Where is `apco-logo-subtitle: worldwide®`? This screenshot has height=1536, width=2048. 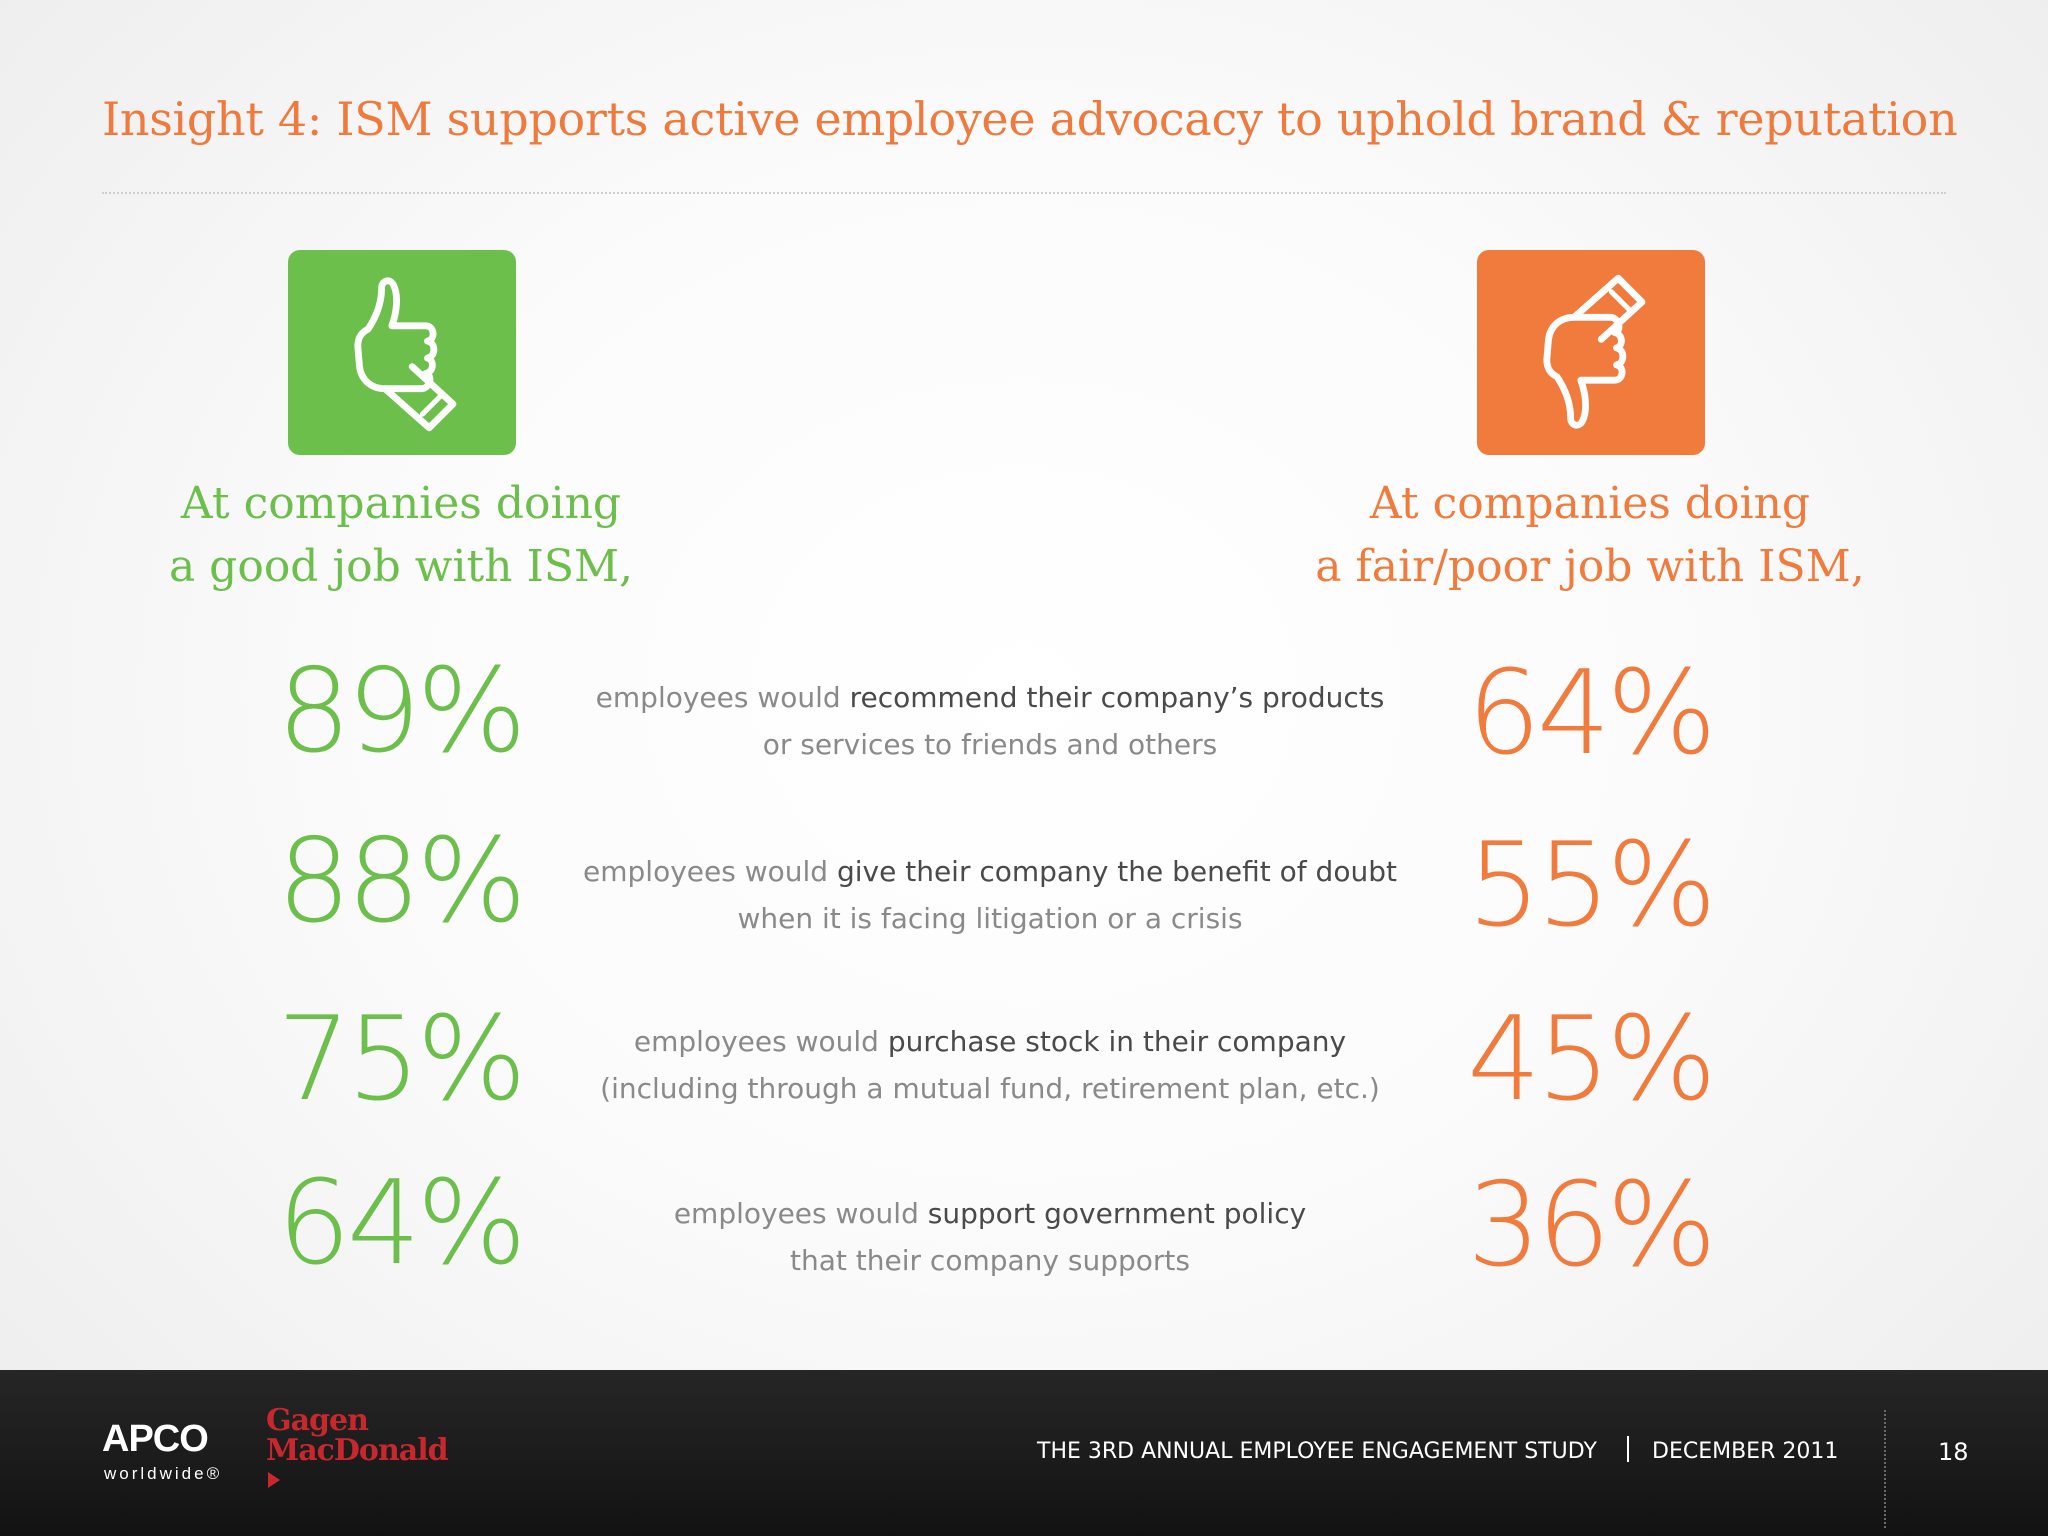
apco-logo-subtitle: worldwide® is located at coordinates (163, 1473).